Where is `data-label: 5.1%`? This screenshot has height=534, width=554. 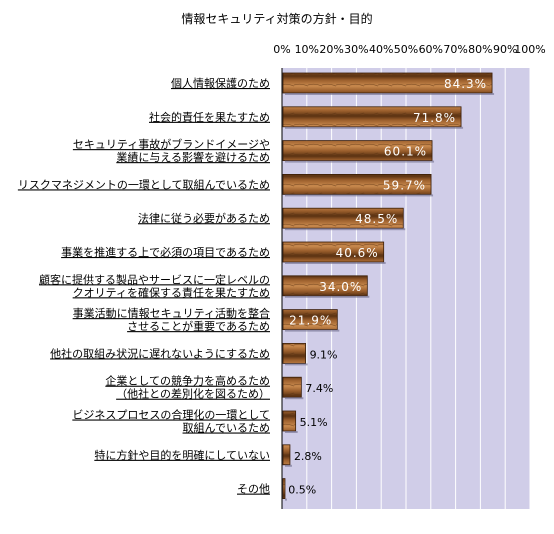 data-label: 5.1% is located at coordinates (314, 422).